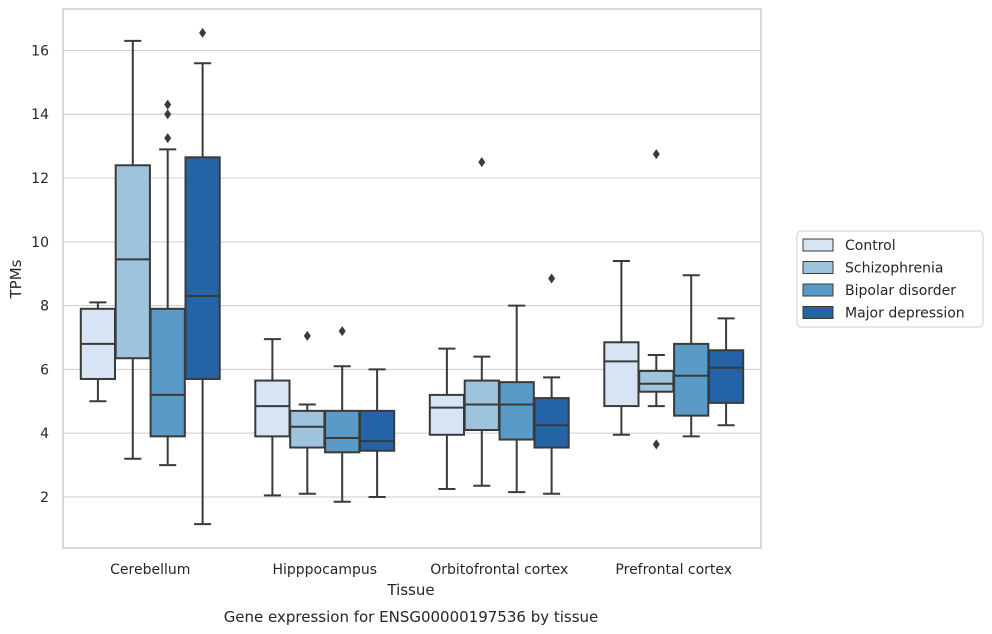  What do you see at coordinates (16, 279) in the screenshot?
I see `y-axis-label: TPMs` at bounding box center [16, 279].